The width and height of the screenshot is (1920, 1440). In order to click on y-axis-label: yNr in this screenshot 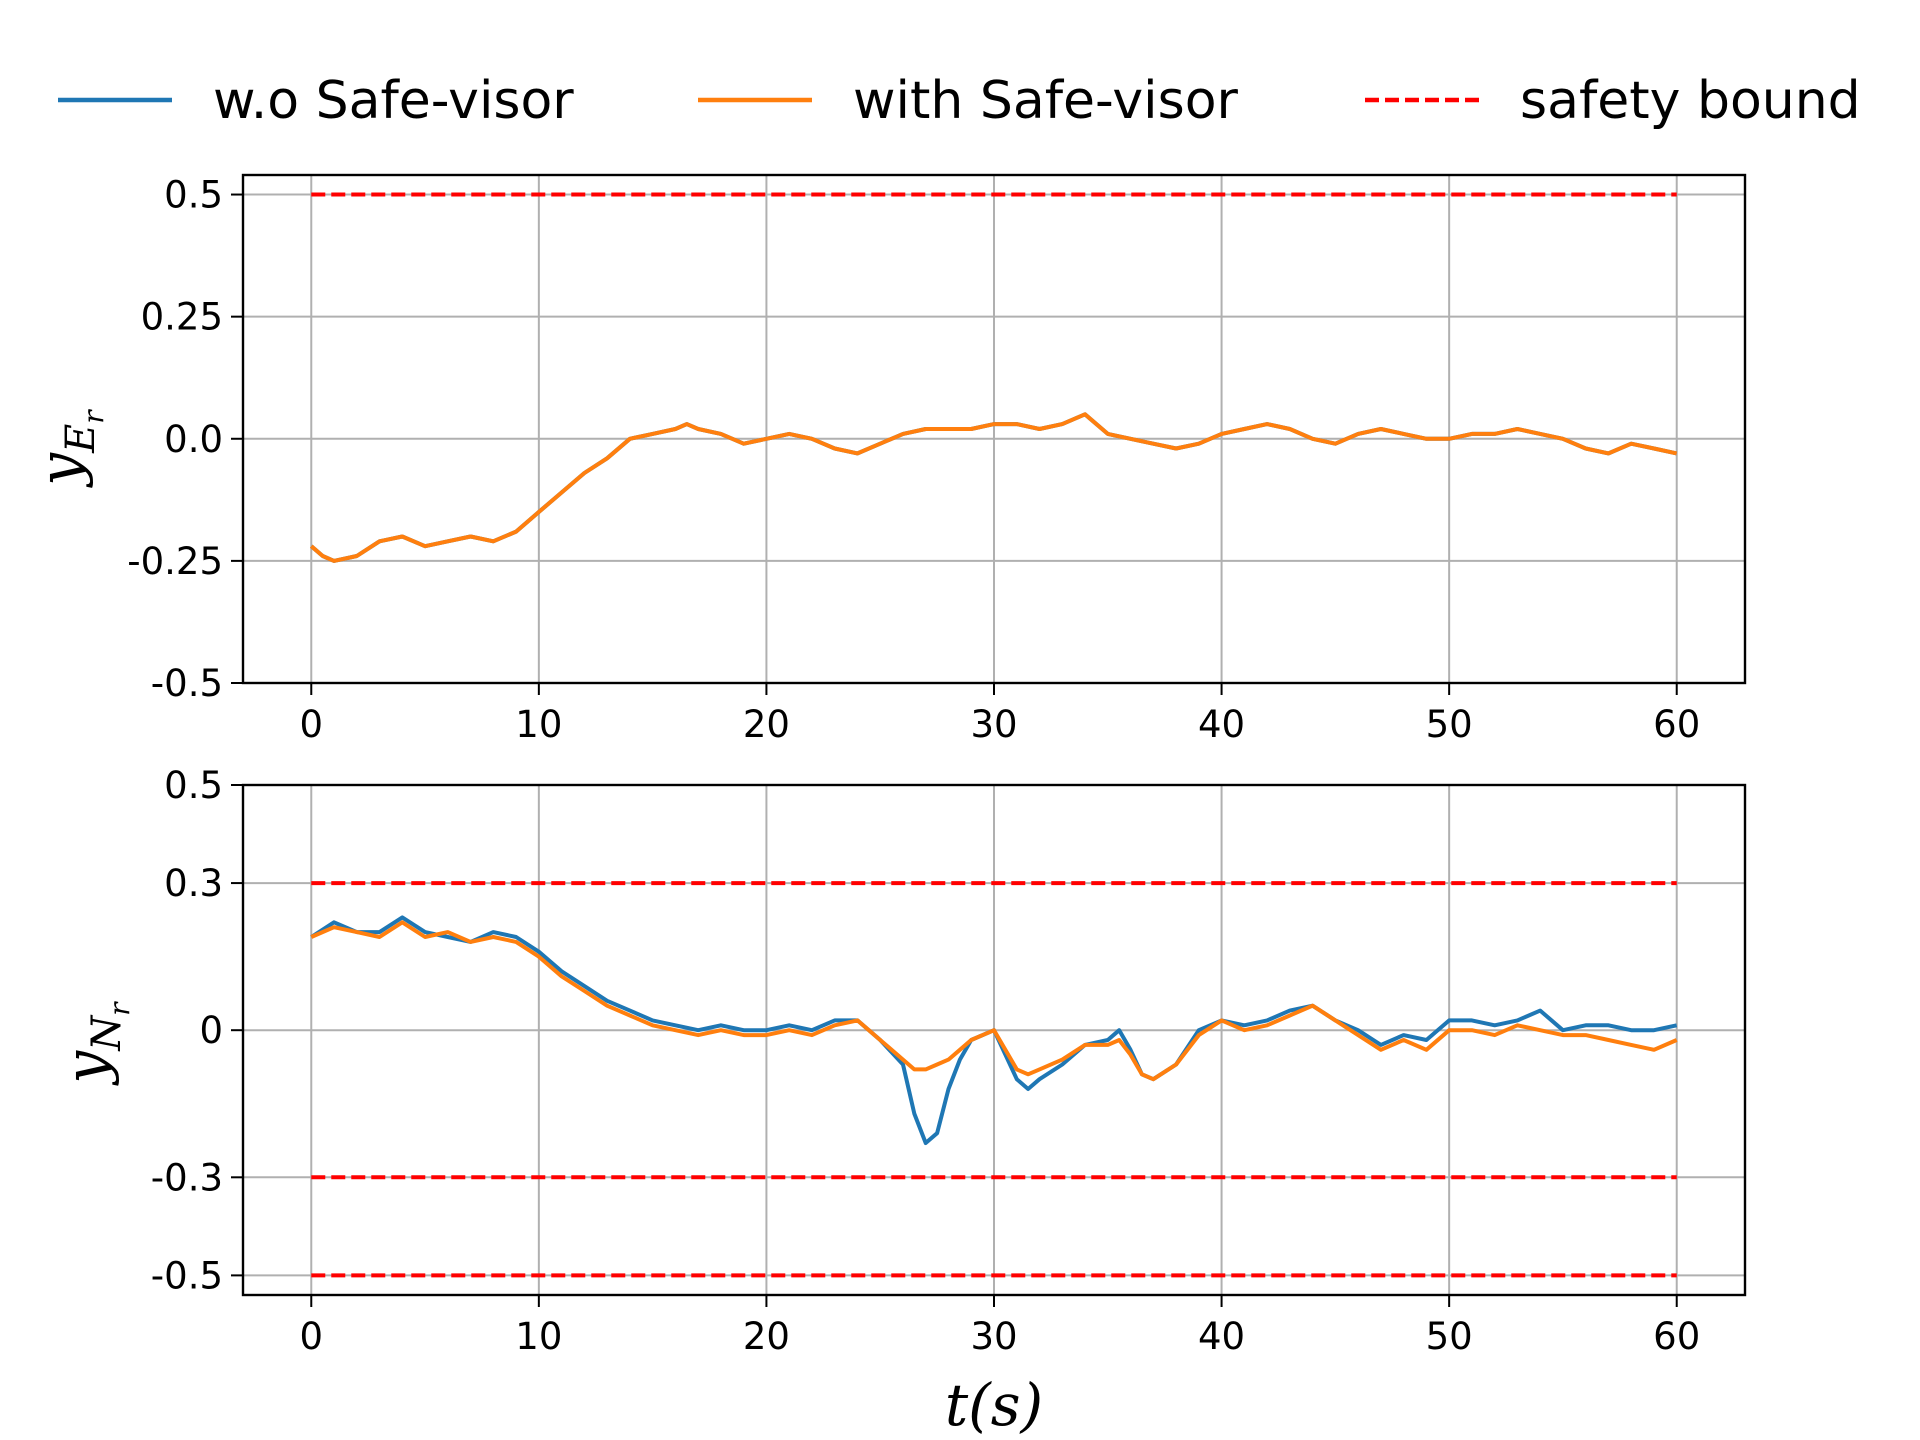, I will do `click(94, 1044)`.